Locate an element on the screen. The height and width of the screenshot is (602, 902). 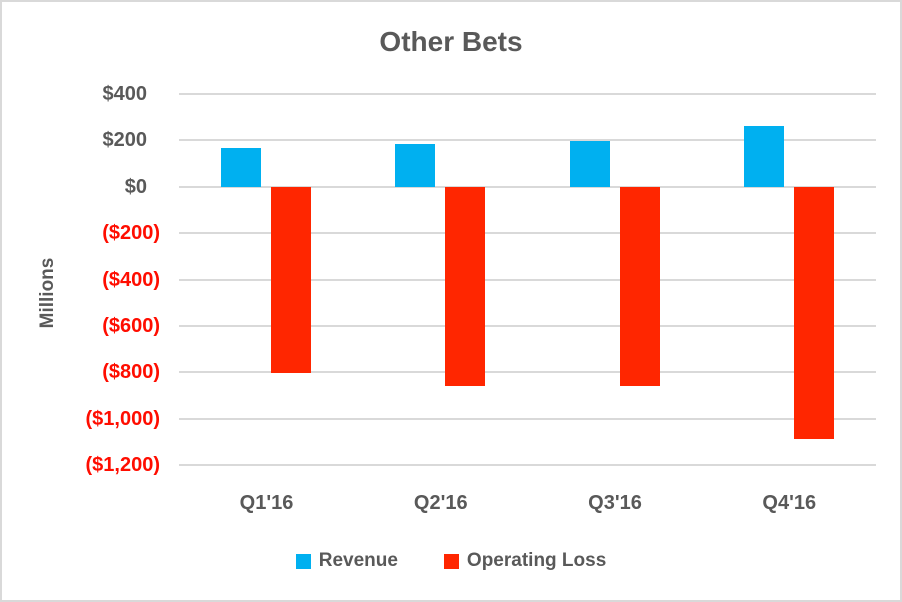
y-axis-tick-label: ($600) is located at coordinates (131, 325).